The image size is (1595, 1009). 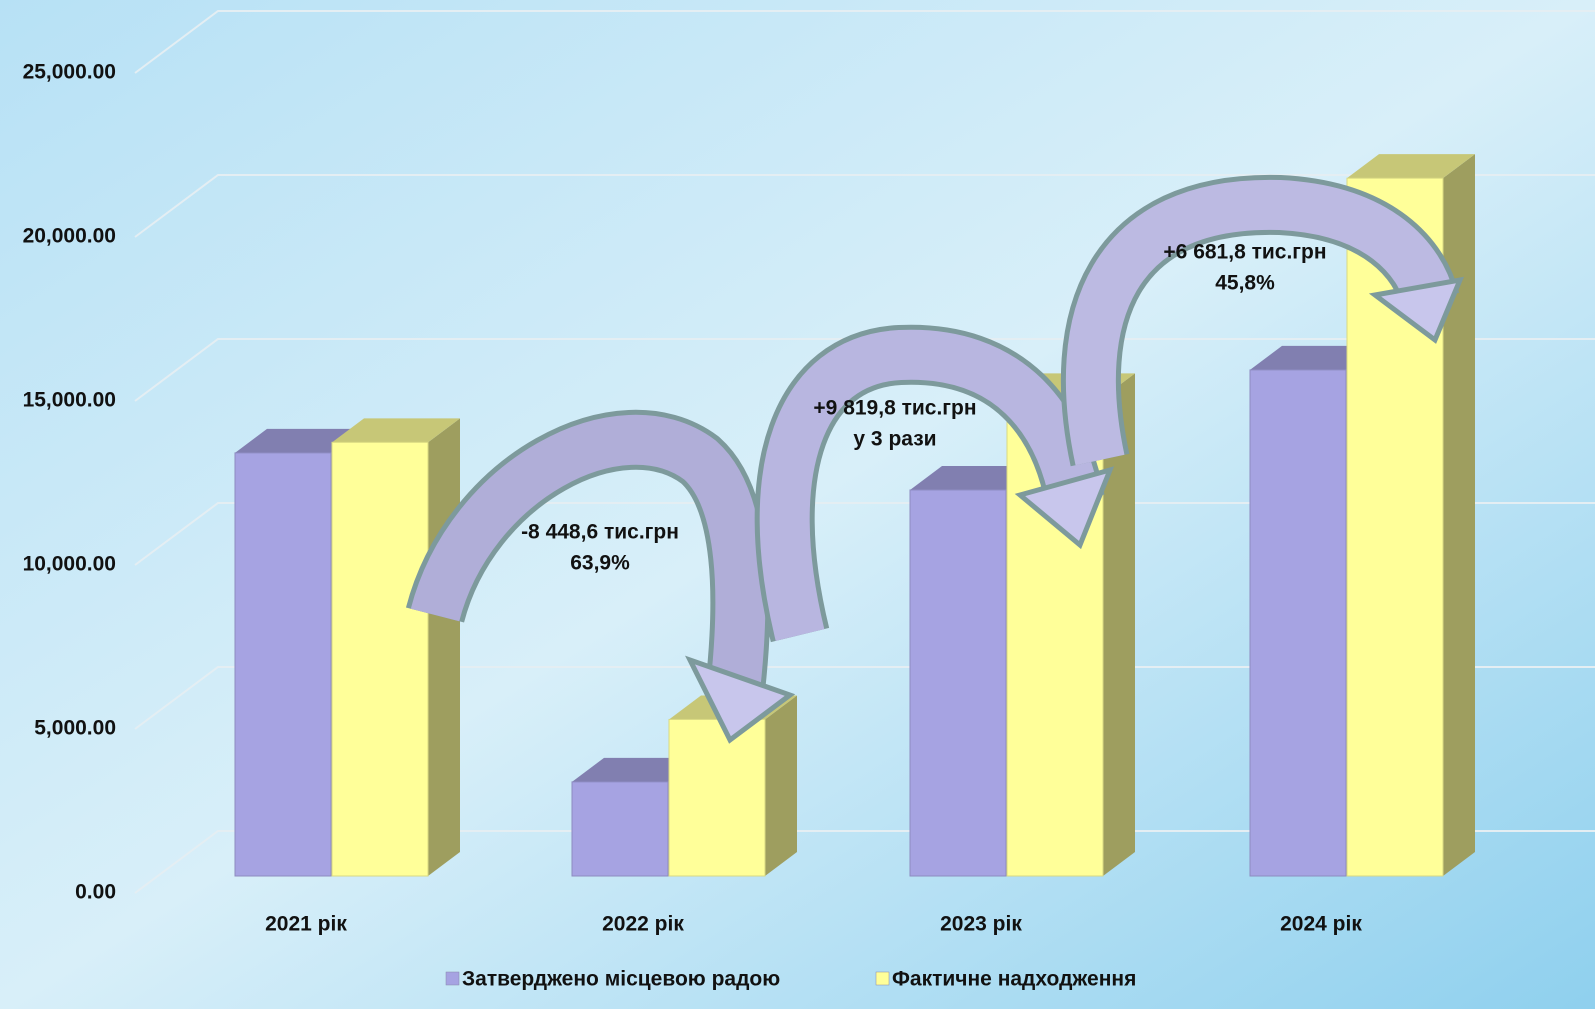 I want to click on y-tick-label: 0.00, so click(x=95, y=892).